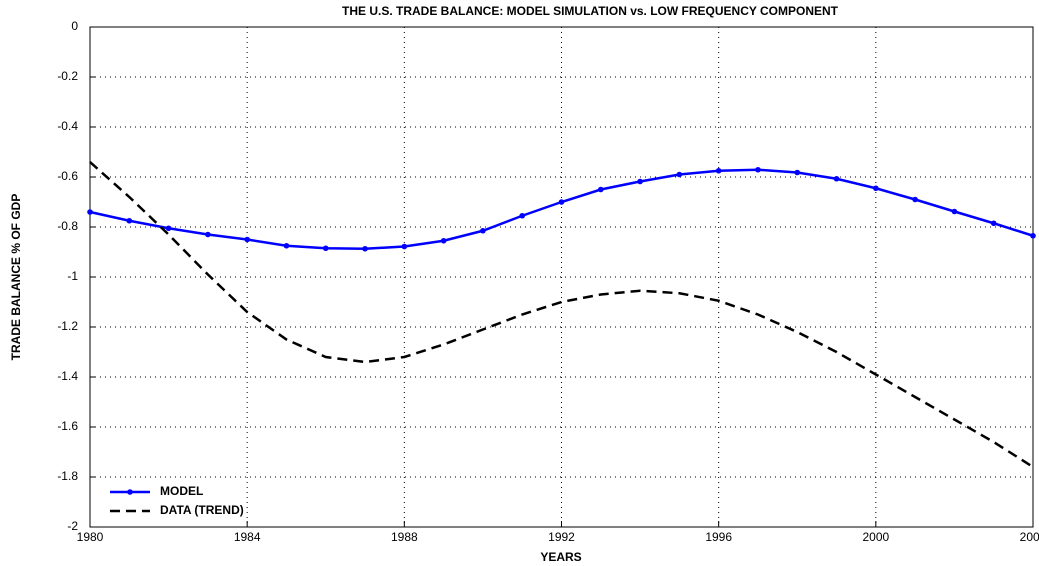 This screenshot has width=1039, height=566. I want to click on x-tick-label: 2004, so click(1029, 537).